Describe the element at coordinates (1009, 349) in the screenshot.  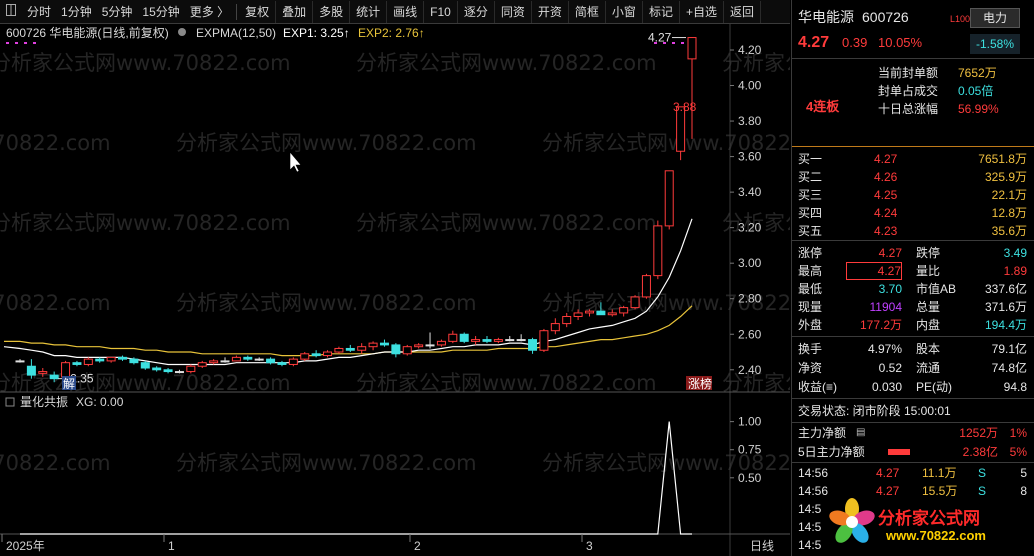
I see `stat-value: 79.1亿` at that location.